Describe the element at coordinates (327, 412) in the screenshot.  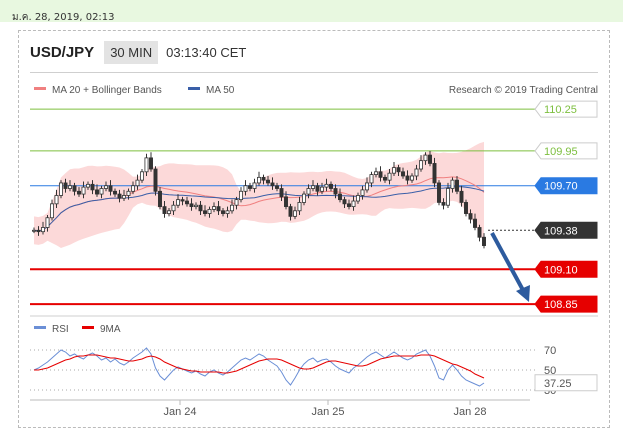
I see `x-tick-label-1: Jan 25` at that location.